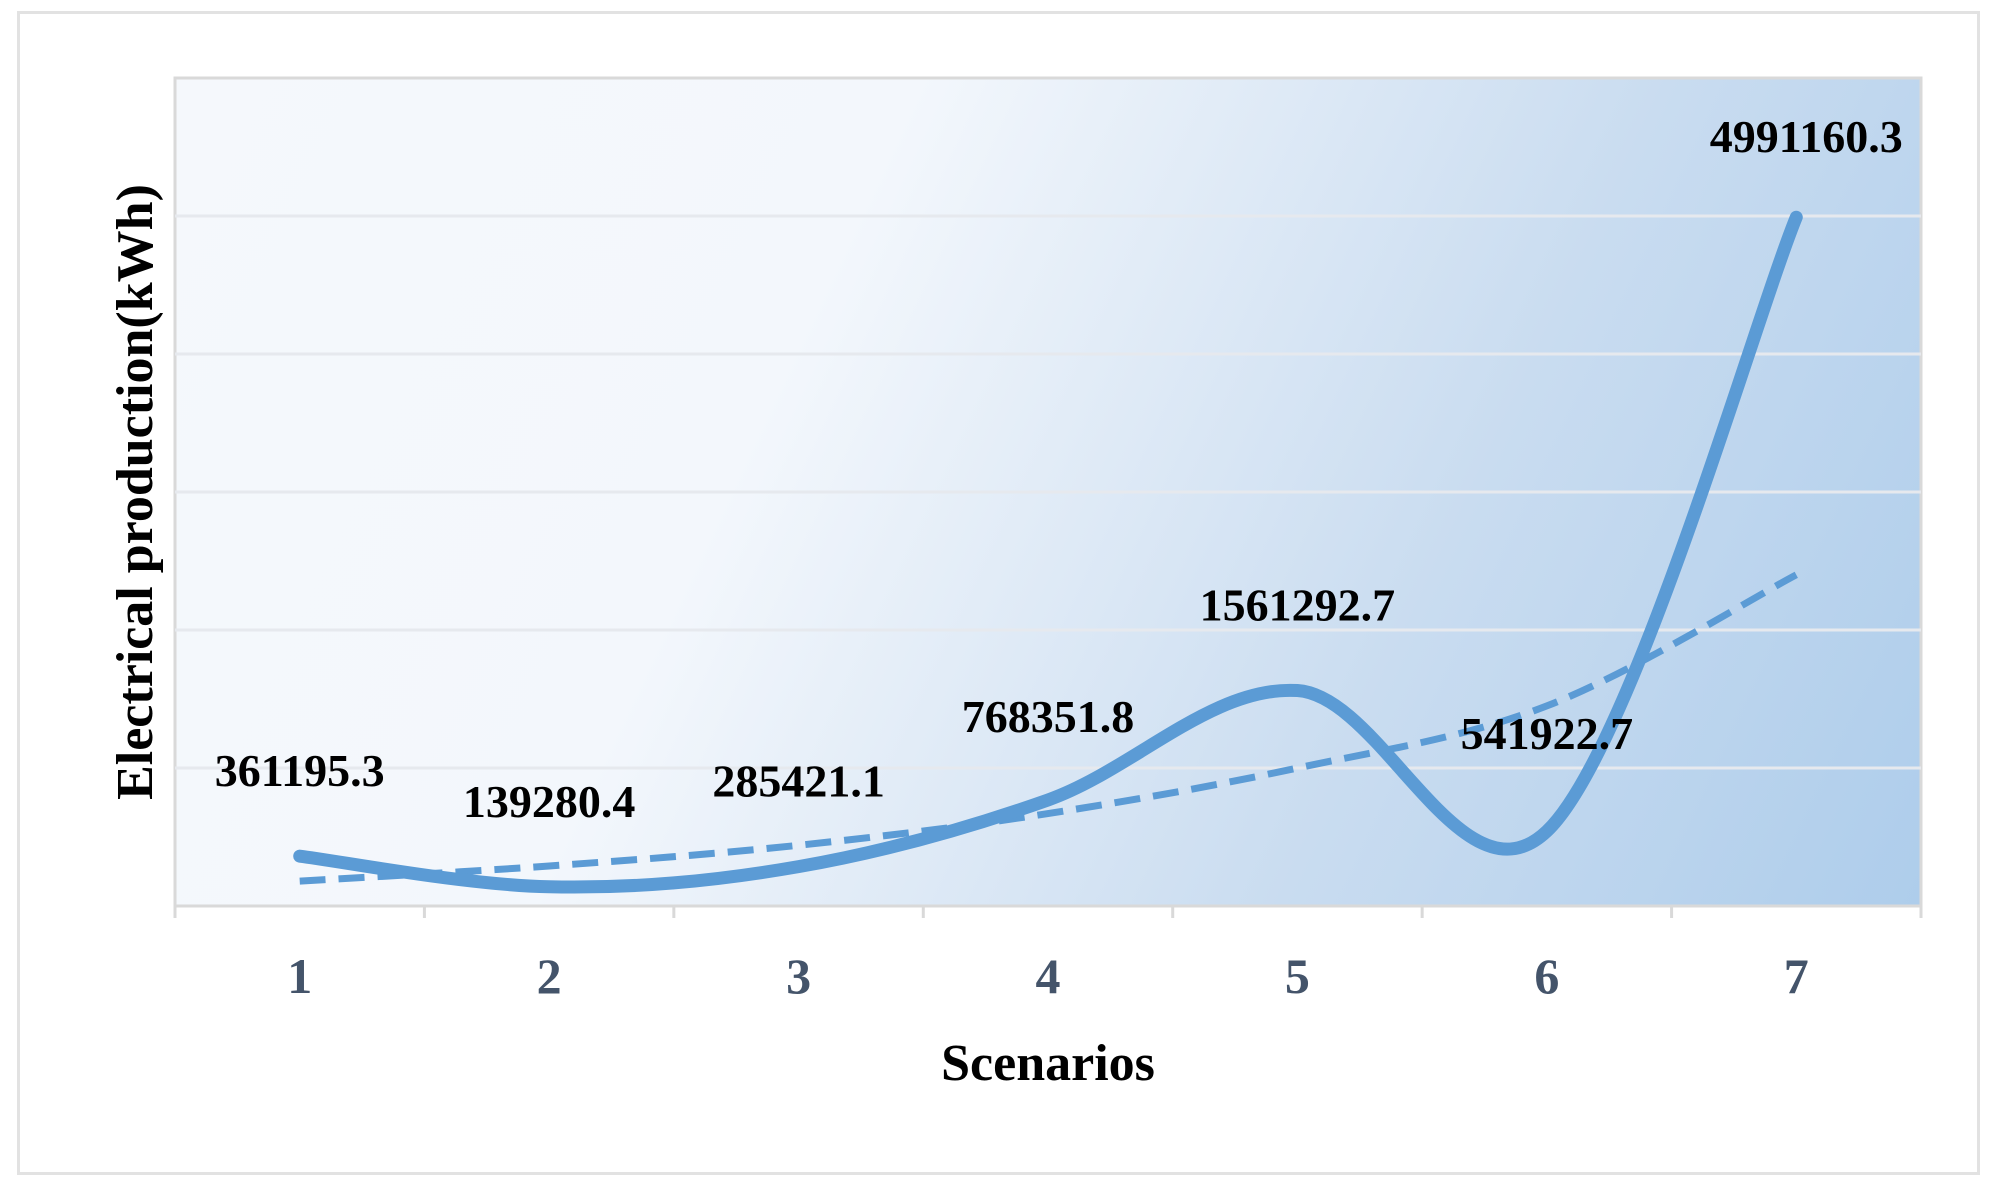 The height and width of the screenshot is (1192, 2000). I want to click on x-tick-label: 7, so click(1796, 976).